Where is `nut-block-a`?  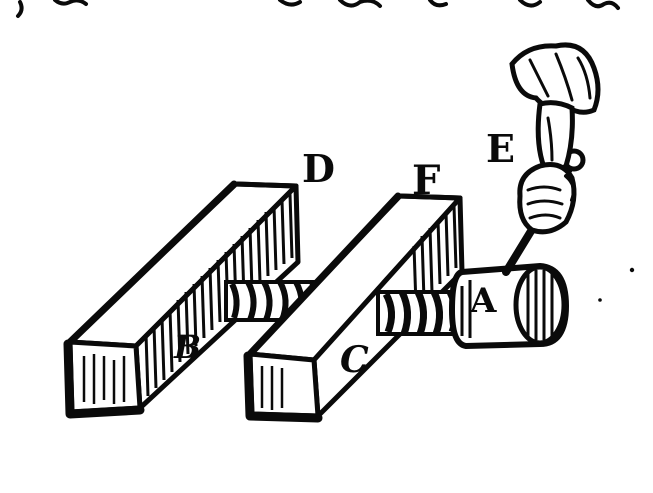 nut-block-a is located at coordinates (509, 306).